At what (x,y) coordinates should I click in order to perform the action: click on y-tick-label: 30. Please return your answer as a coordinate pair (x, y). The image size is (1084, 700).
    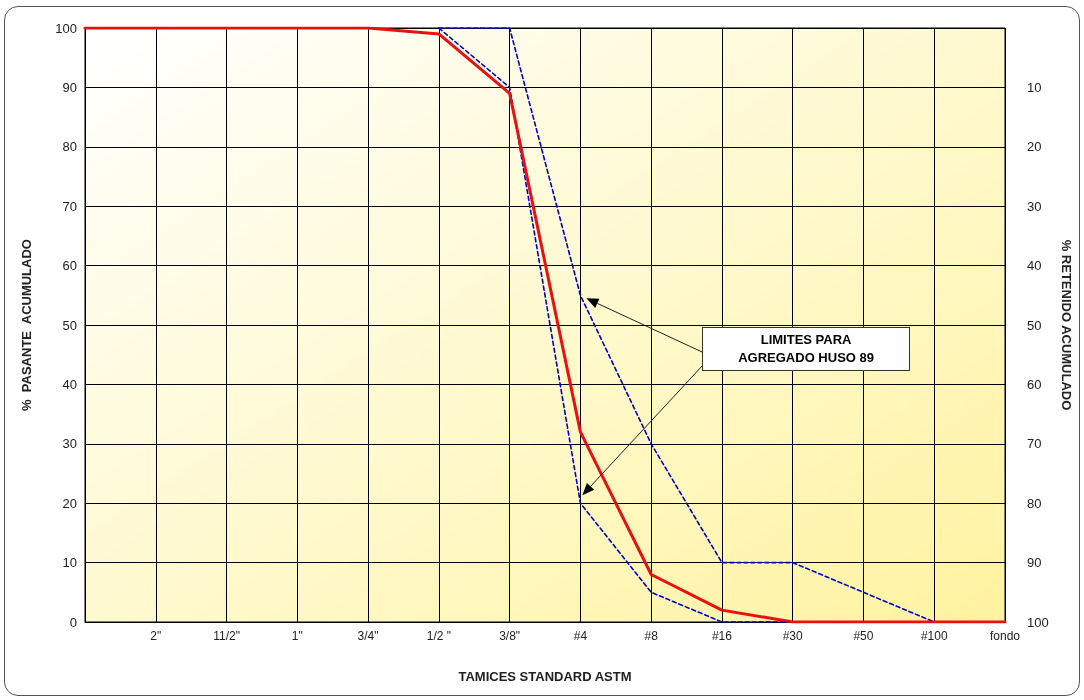
    Looking at the image, I should click on (69, 444).